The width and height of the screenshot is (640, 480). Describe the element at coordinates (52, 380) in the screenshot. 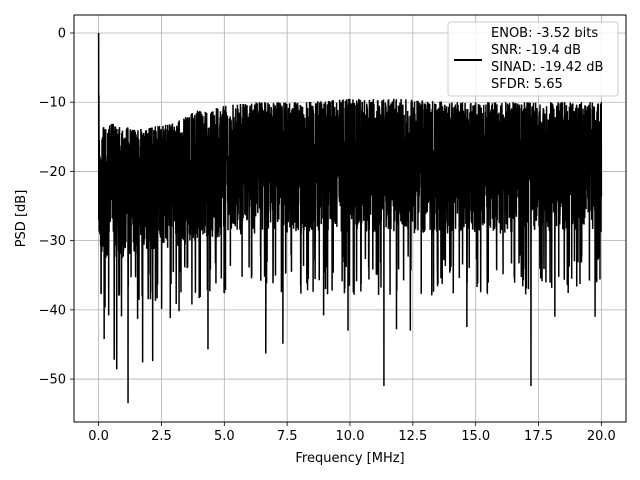

I see `y-tick-label: −50` at that location.